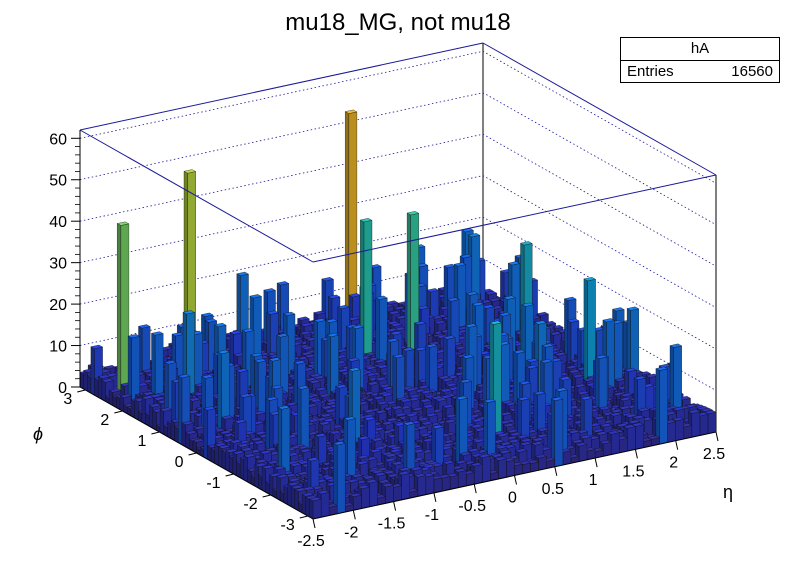 Image resolution: width=796 pixels, height=572 pixels. What do you see at coordinates (38, 434) in the screenshot?
I see `y-axis-title: ϕ` at bounding box center [38, 434].